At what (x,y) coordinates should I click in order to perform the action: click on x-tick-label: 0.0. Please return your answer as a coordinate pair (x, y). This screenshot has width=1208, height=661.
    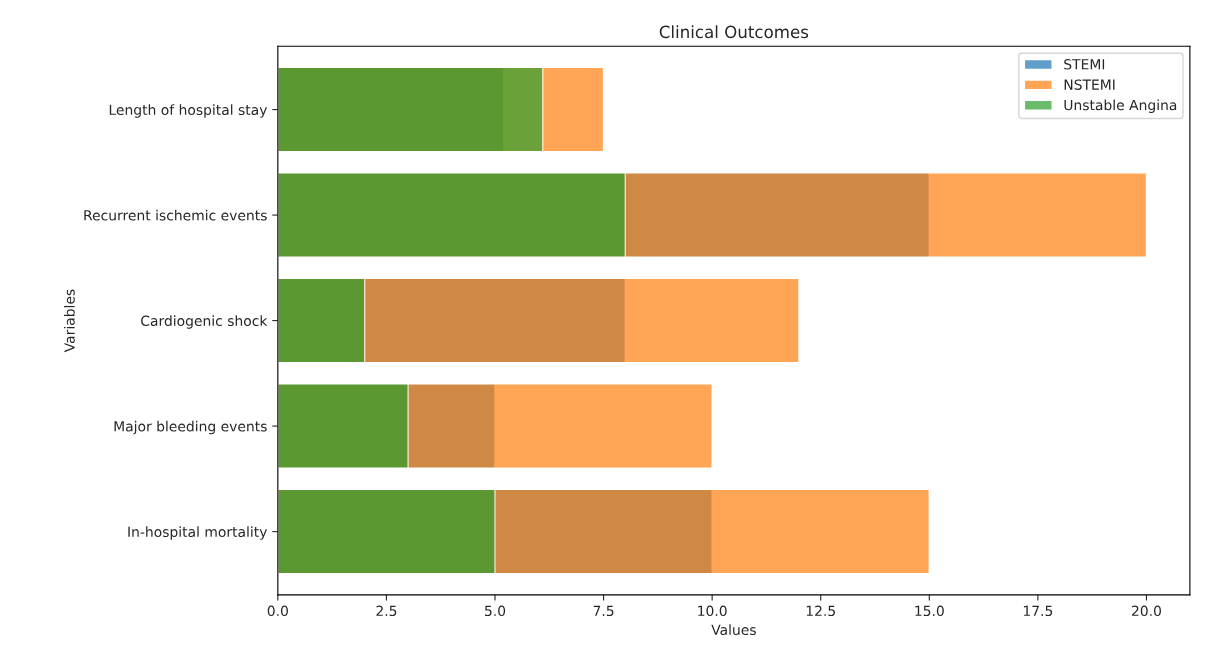
    Looking at the image, I should click on (277, 611).